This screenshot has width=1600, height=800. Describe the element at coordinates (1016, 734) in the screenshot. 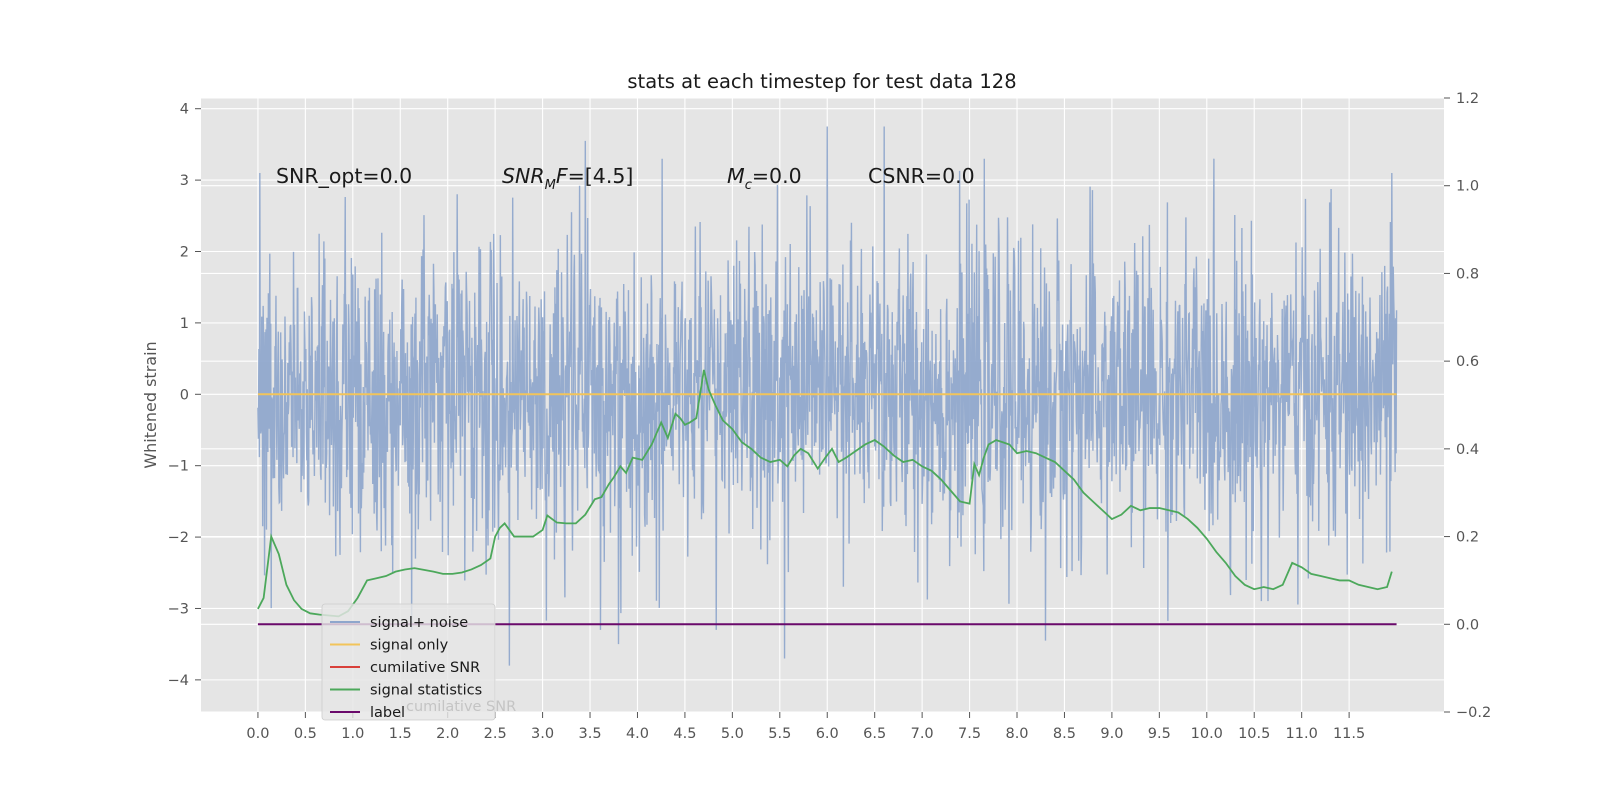

I see `x-tick-label: 8.0` at that location.